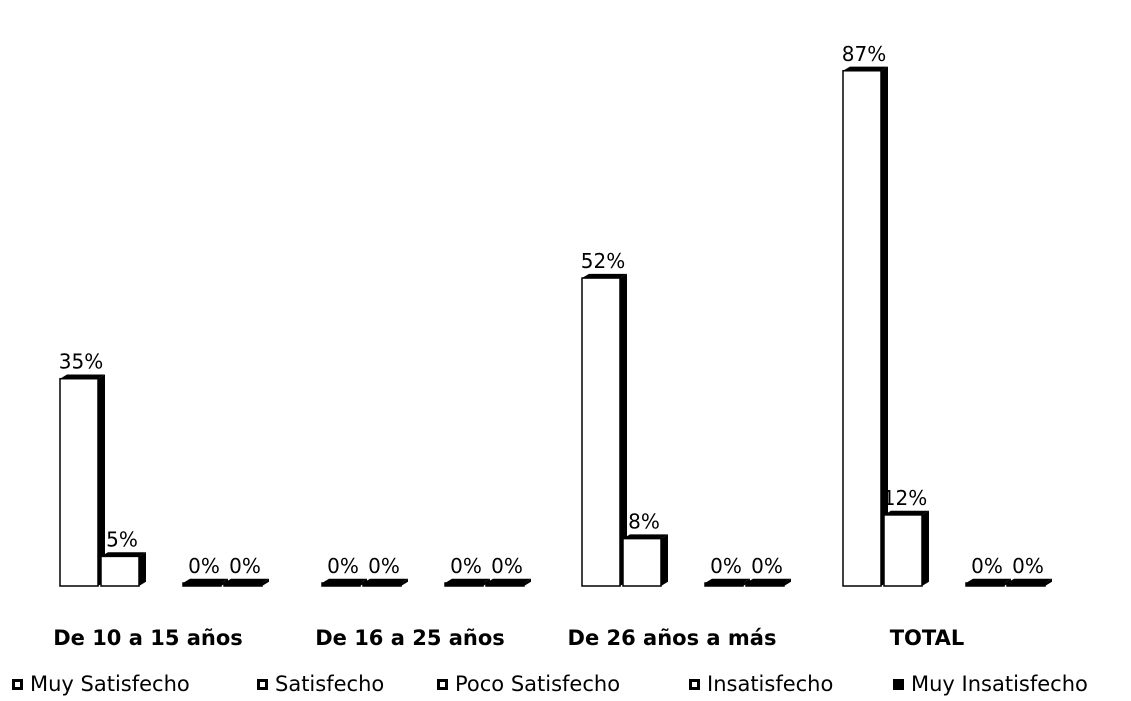 The image size is (1131, 701). Describe the element at coordinates (164, 468) in the screenshot. I see `bar-group-de-10-a-15-anos: 35% 5% 0% 0%` at that location.